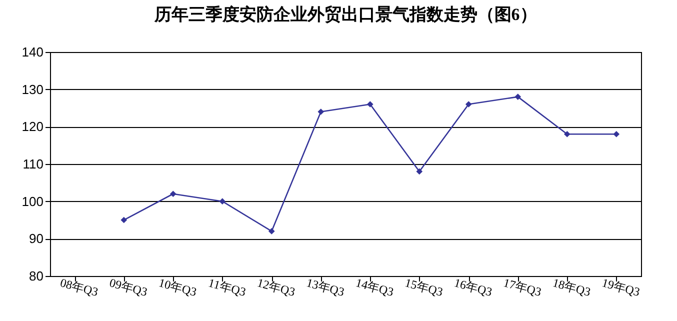 The image size is (677, 321). Describe the element at coordinates (522, 288) in the screenshot. I see `x-tick-label: 17年Q3` at that location.